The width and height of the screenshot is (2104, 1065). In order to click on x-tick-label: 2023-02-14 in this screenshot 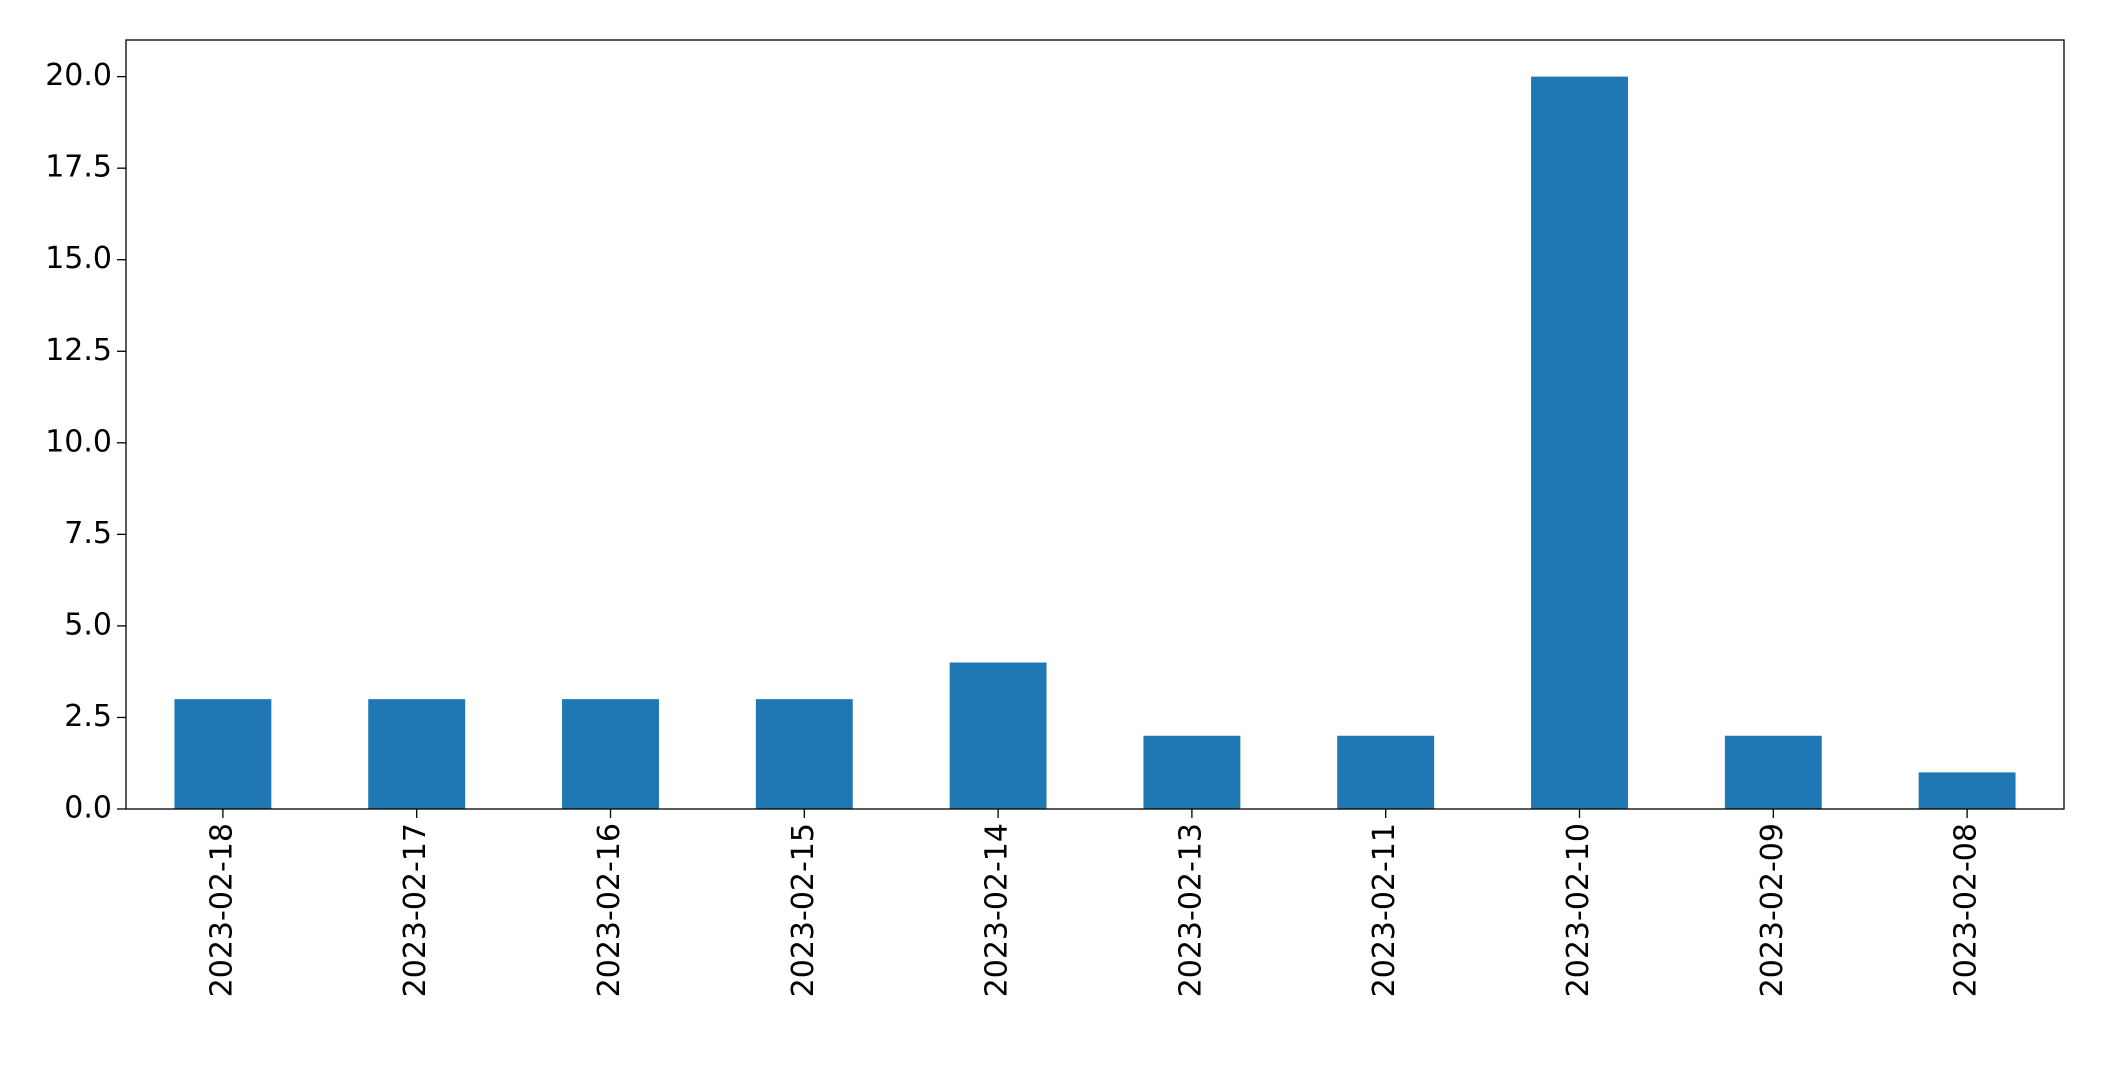, I will do `click(997, 910)`.